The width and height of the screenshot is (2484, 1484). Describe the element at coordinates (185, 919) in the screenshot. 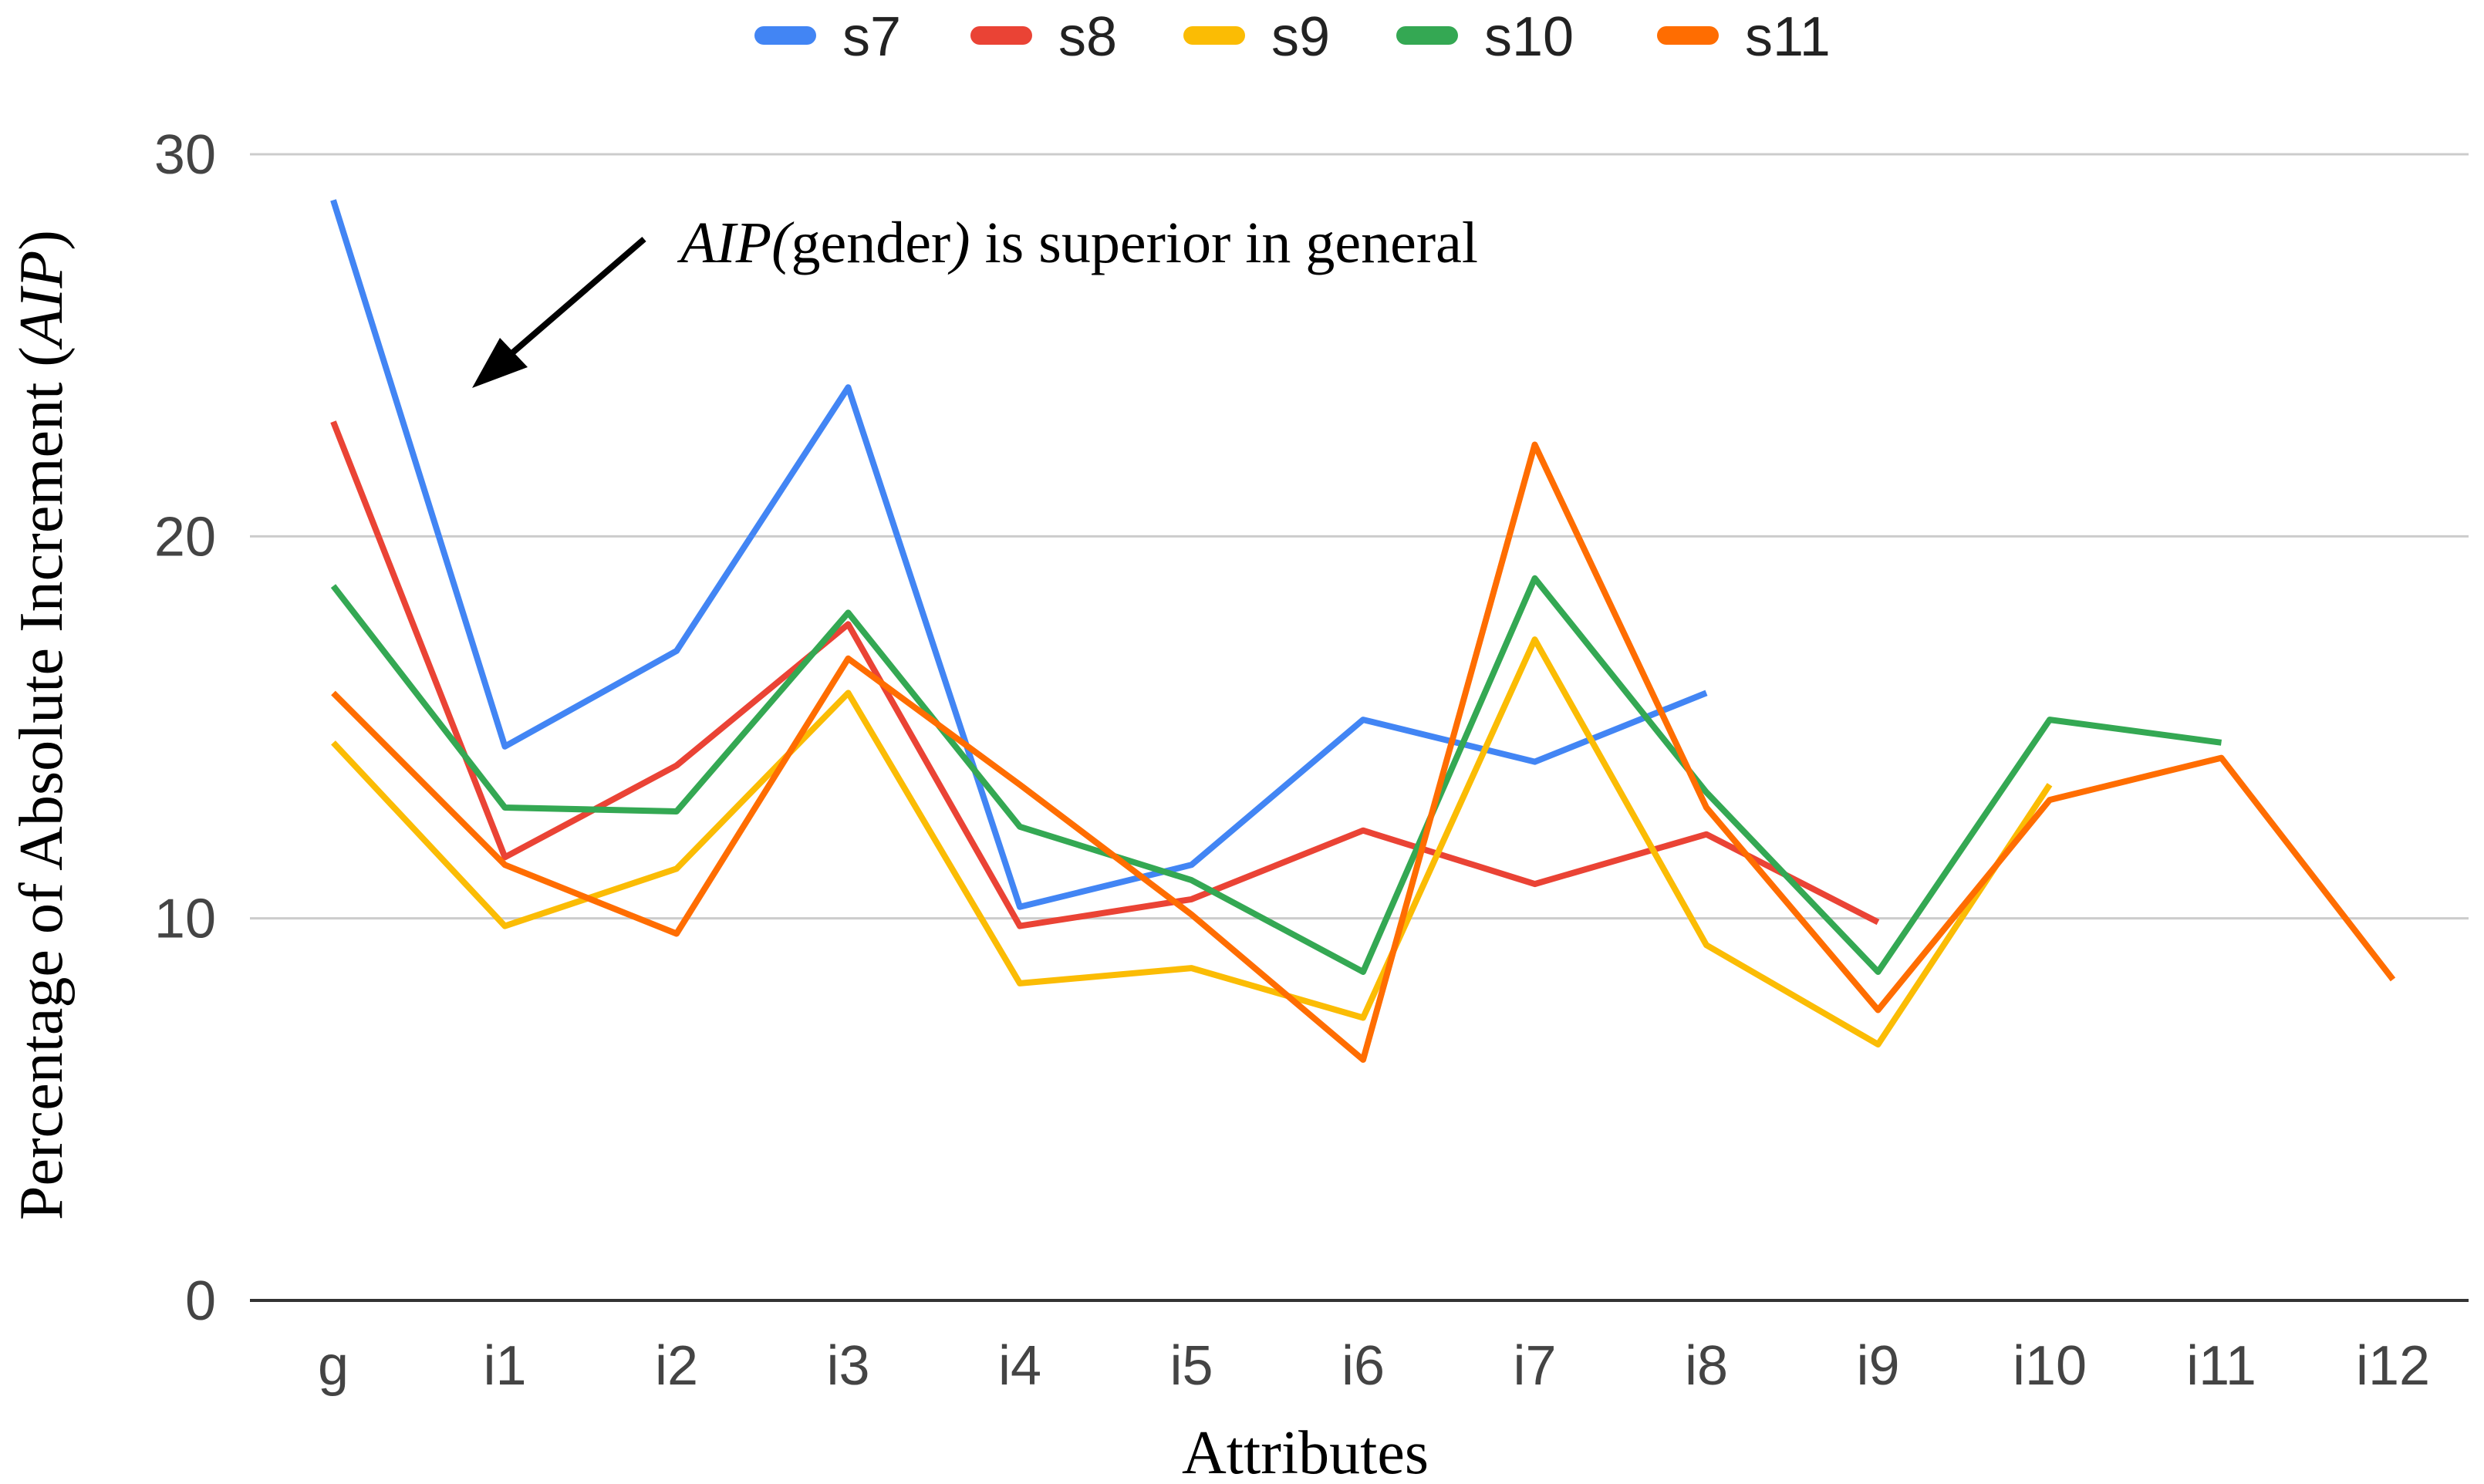

I see `y-tick-label: 10` at that location.